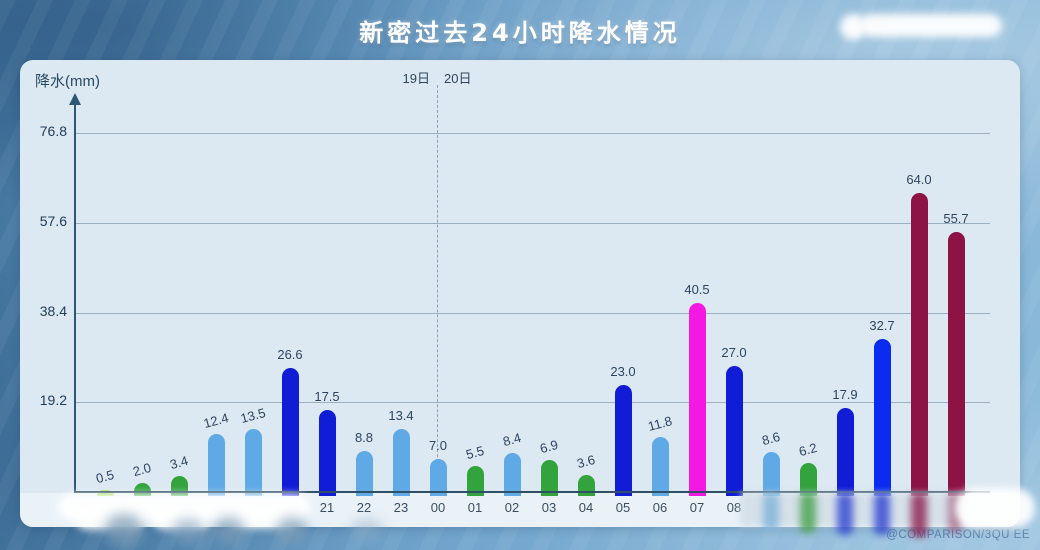 This screenshot has width=1040, height=550. What do you see at coordinates (364, 507) in the screenshot?
I see `x-tick-label: 22` at bounding box center [364, 507].